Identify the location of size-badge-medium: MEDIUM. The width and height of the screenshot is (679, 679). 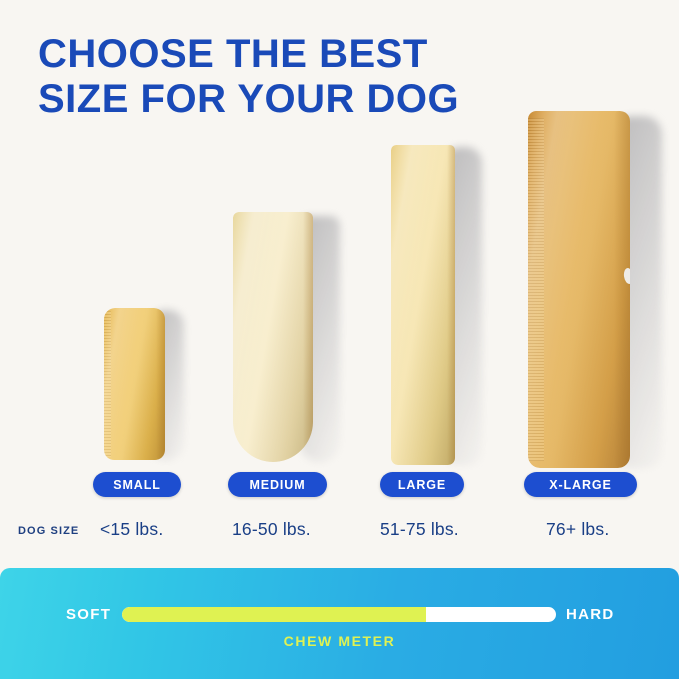
(277, 484).